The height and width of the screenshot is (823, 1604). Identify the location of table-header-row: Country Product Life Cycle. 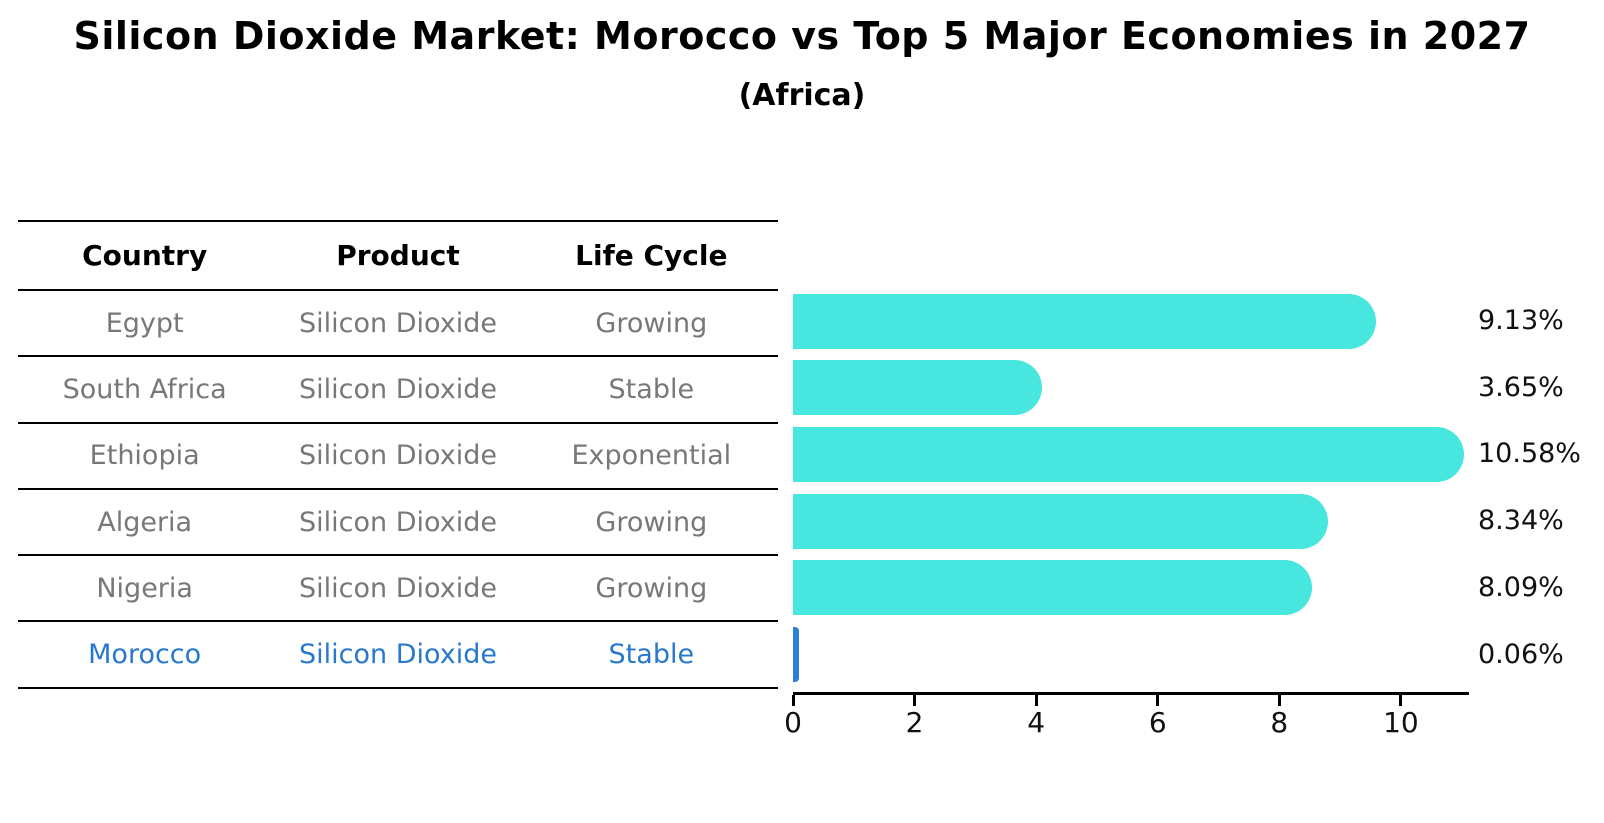
(398, 256).